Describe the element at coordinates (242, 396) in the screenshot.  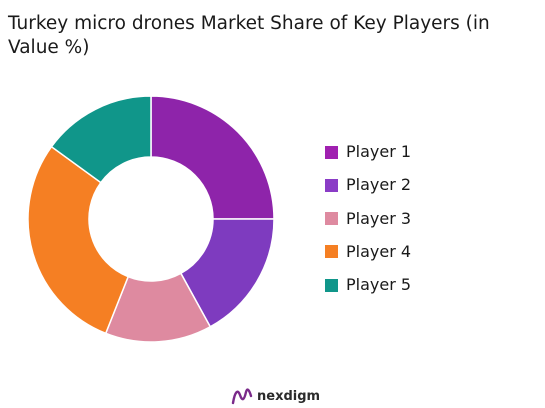
I see `nexdigm-logo-icon` at that location.